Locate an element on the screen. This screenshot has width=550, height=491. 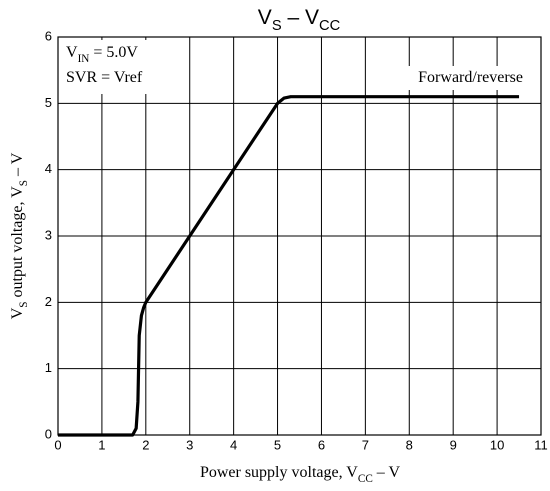
annotation: VIN = 5.0V is located at coordinates (102, 54).